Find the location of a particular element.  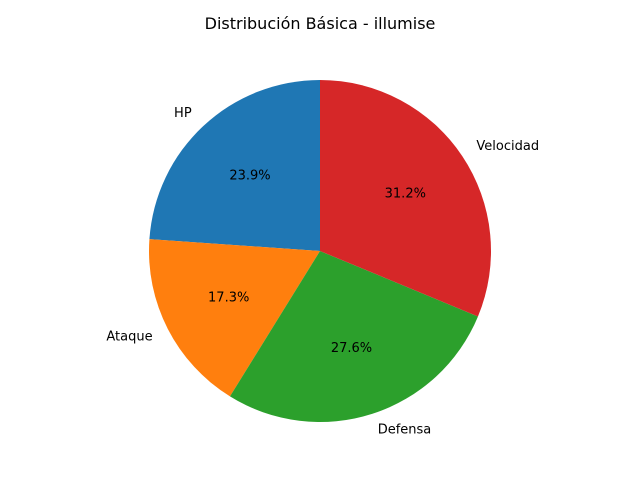

percent-label-velocidad: 31.2% is located at coordinates (405, 193).